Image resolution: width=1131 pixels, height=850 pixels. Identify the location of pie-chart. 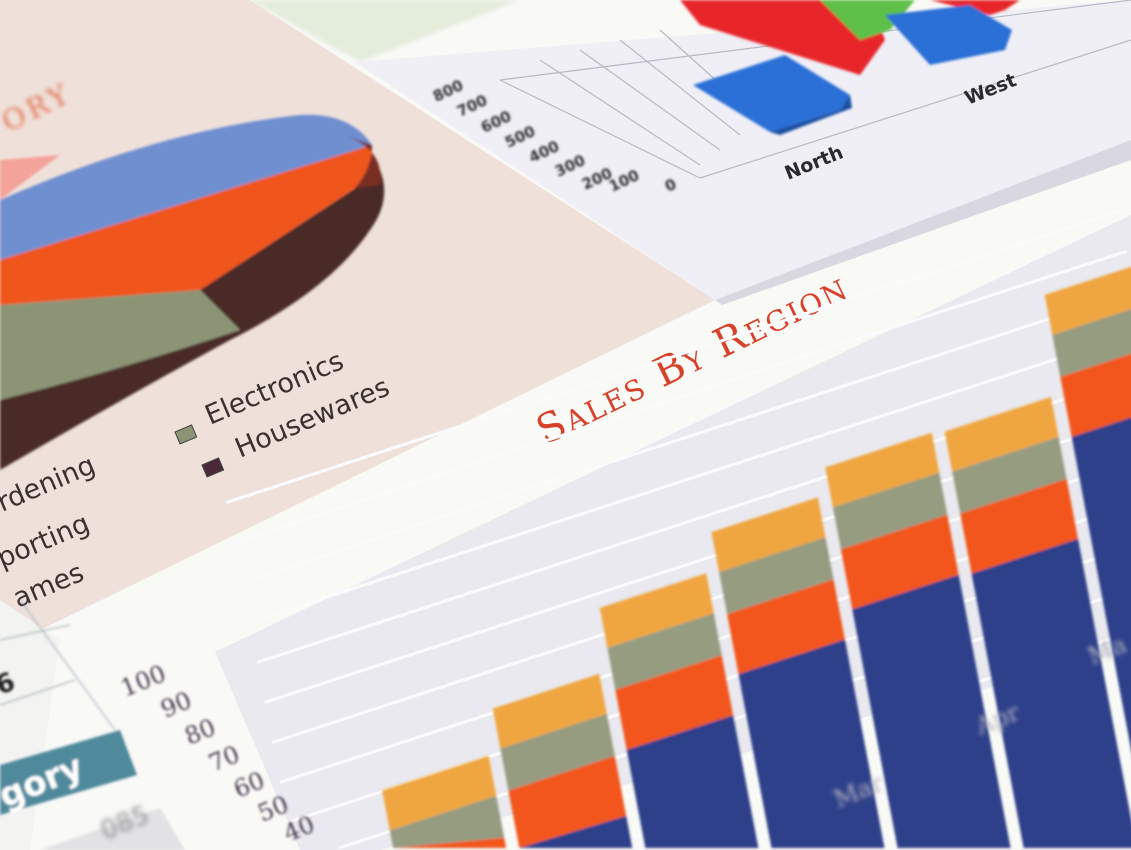
(192, 292).